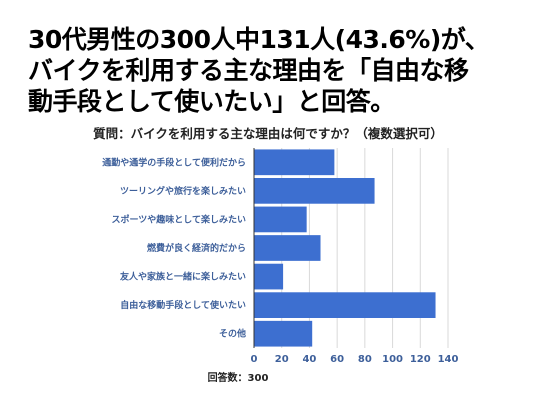 This screenshot has height=402, width=536. Describe the element at coordinates (196, 248) in the screenshot. I see `category-label: 燃費が良く経済的だから` at that location.